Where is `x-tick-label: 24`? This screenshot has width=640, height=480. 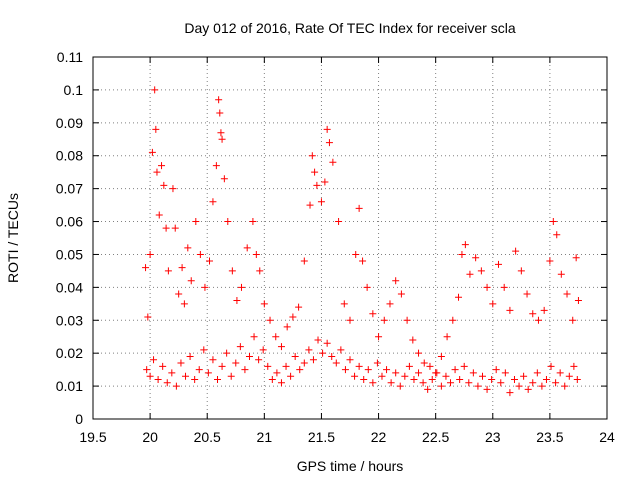
x-tick-label: 24 is located at coordinates (607, 437).